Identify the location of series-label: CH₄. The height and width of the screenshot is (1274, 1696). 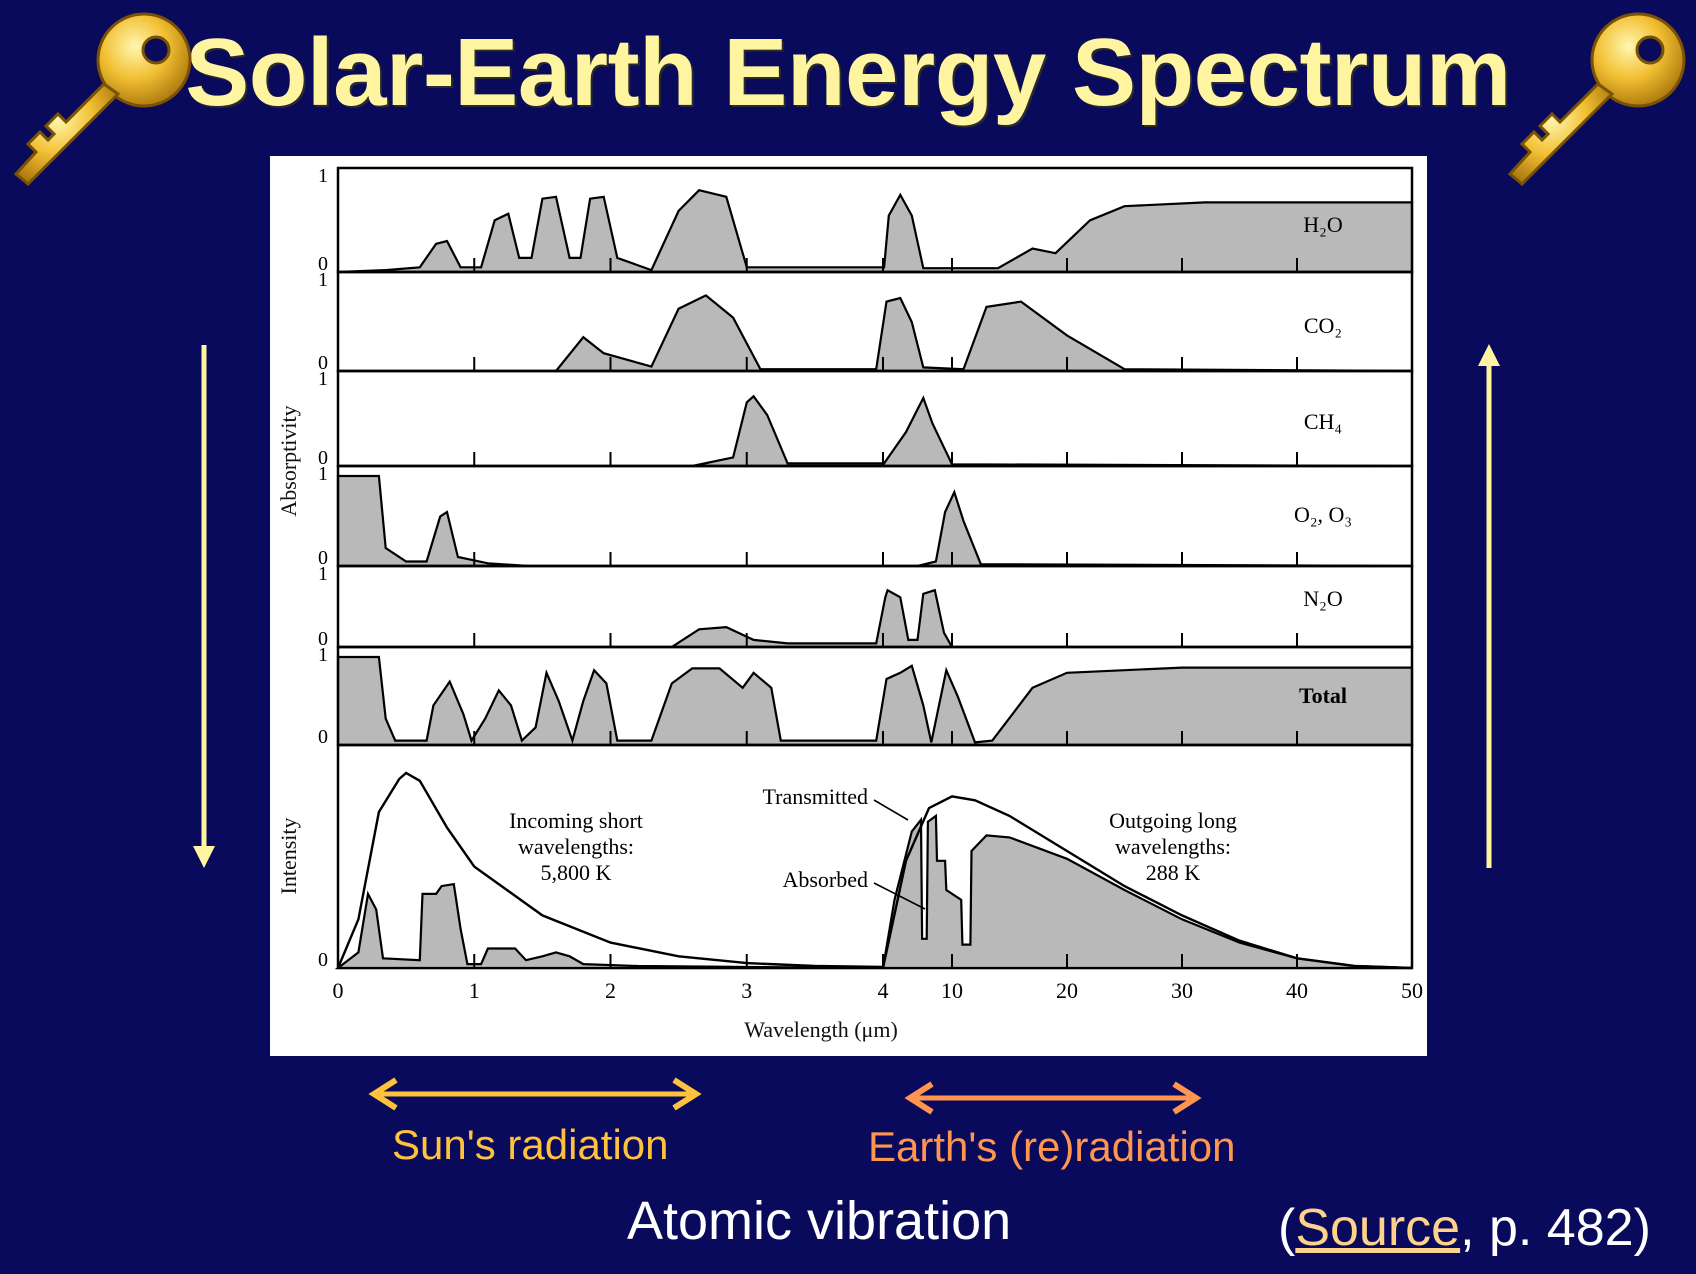
(1323, 421).